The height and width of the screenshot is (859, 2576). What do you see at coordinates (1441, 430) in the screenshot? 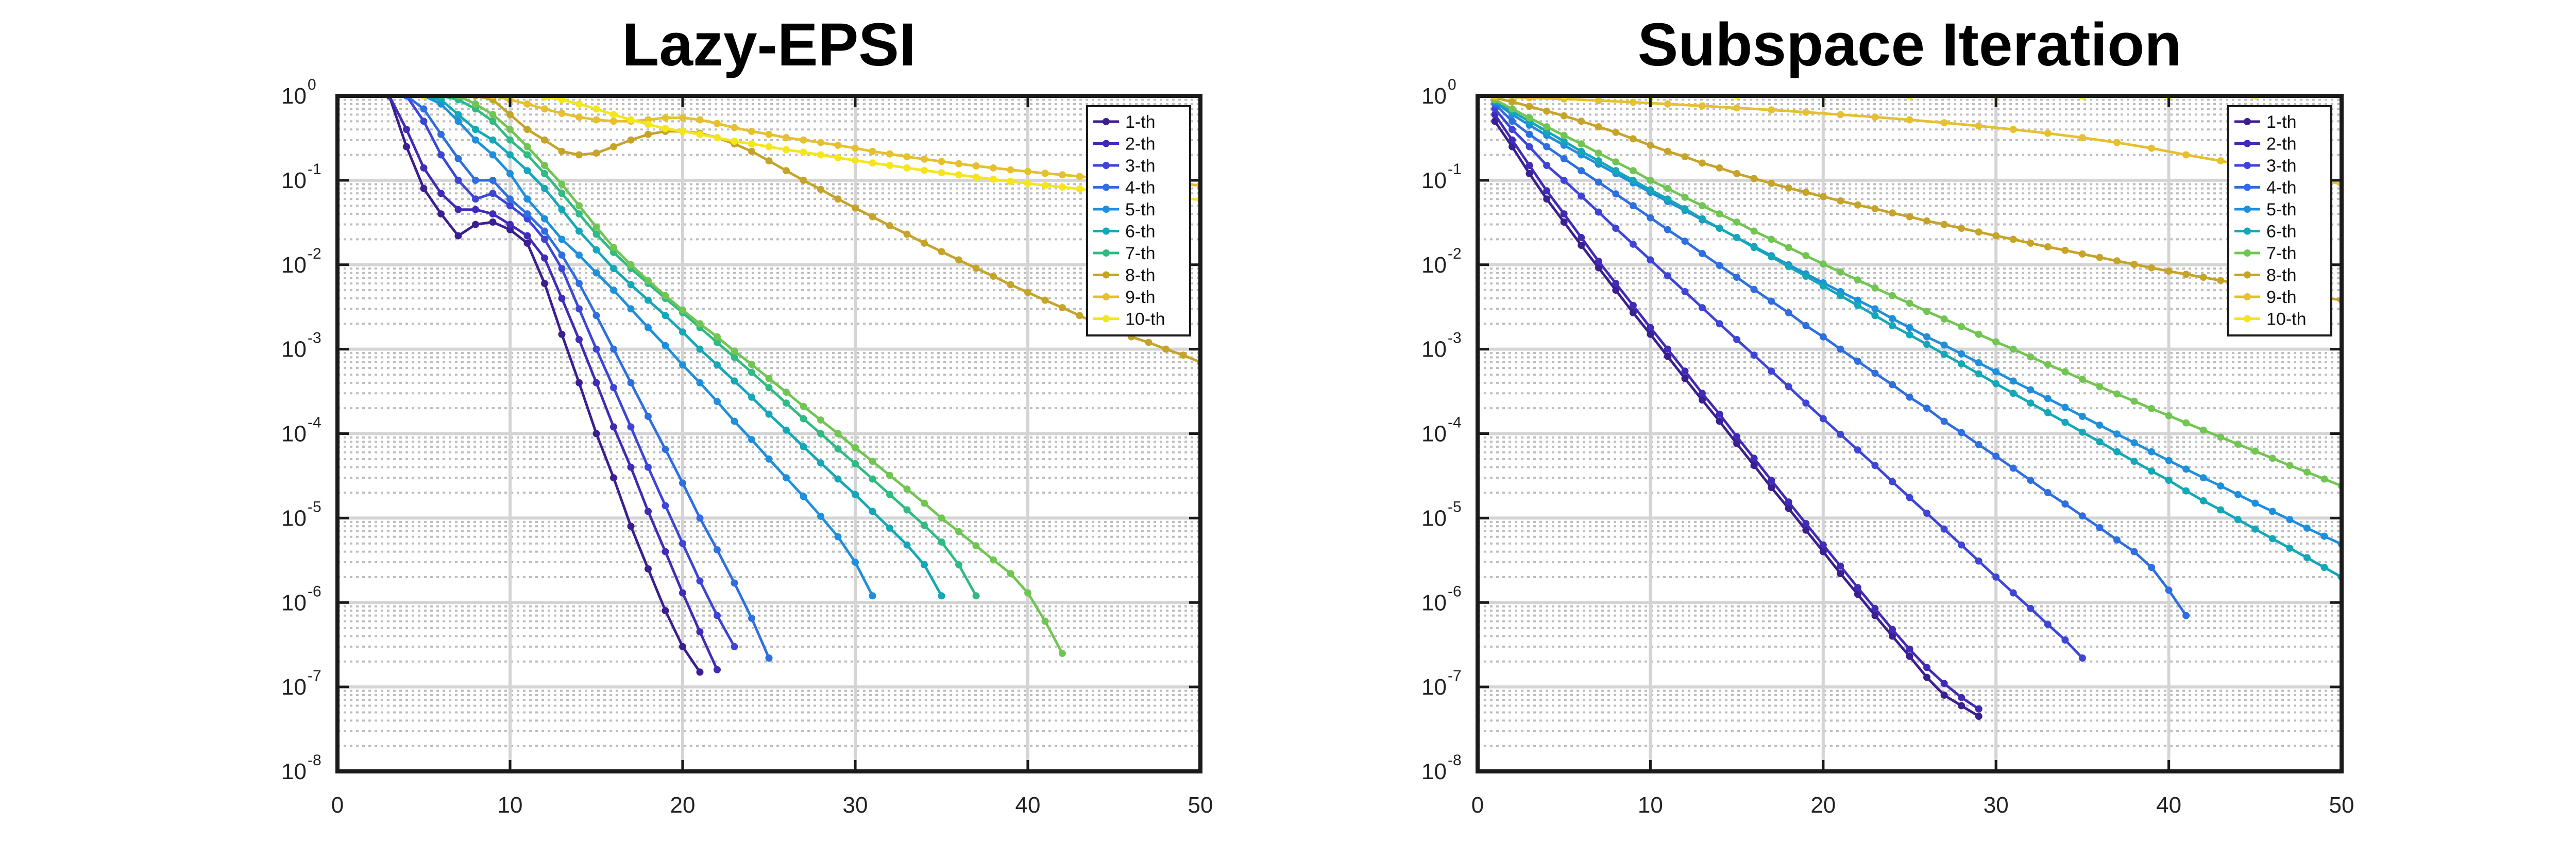
I see `y-tick-label: 10 -4` at bounding box center [1441, 430].